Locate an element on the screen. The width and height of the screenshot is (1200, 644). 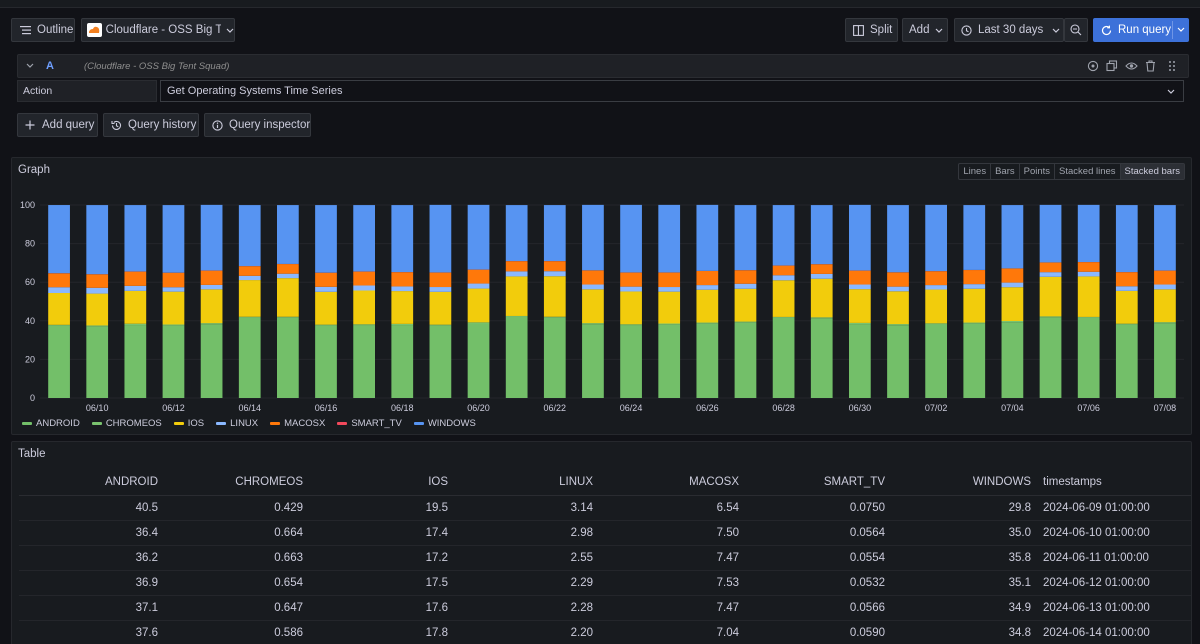
eye-icon is located at coordinates (1131, 66).